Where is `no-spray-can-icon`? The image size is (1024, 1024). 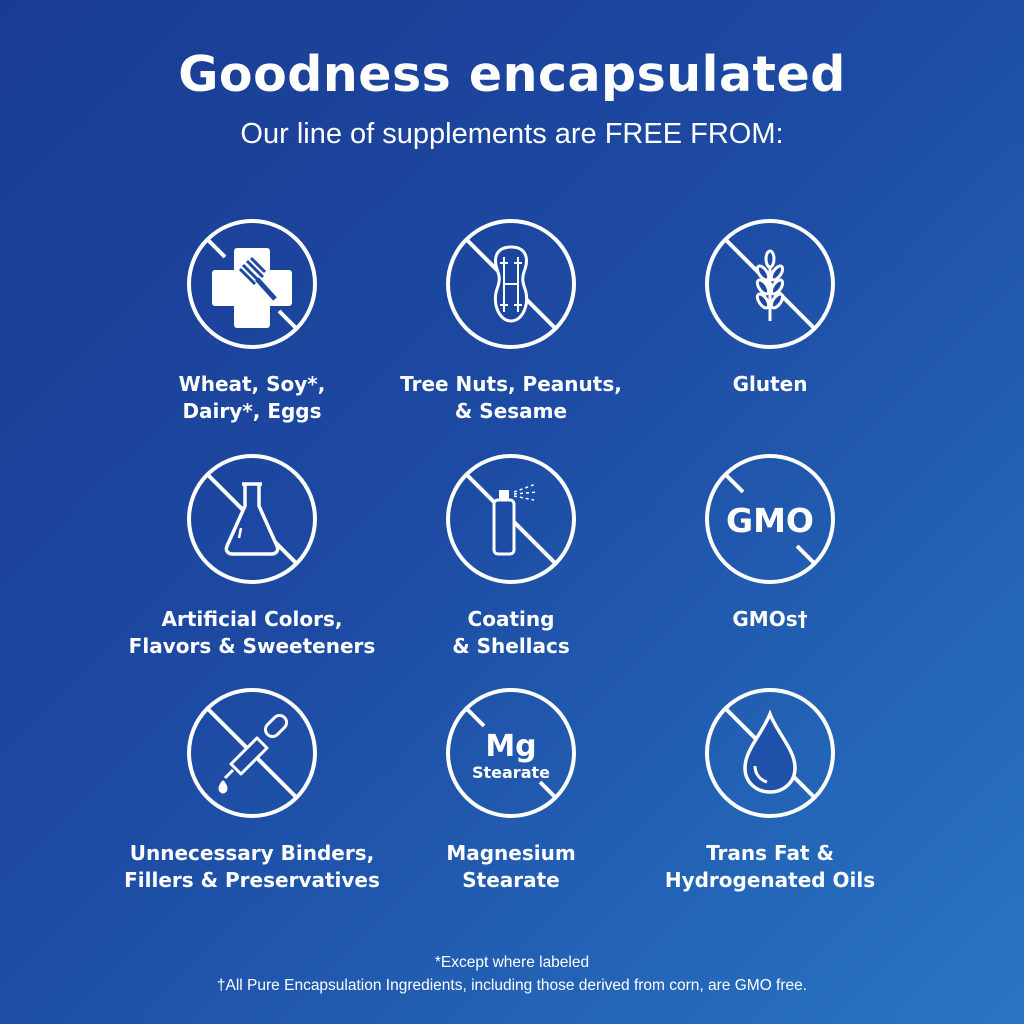 no-spray-can-icon is located at coordinates (511, 519).